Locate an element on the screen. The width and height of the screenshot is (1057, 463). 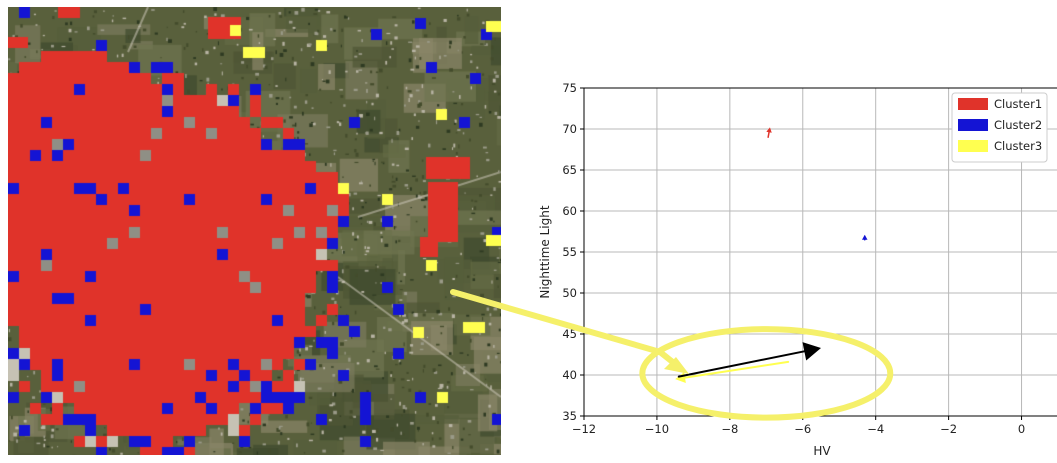
x-tick-label: −4 is located at coordinates (875, 429).